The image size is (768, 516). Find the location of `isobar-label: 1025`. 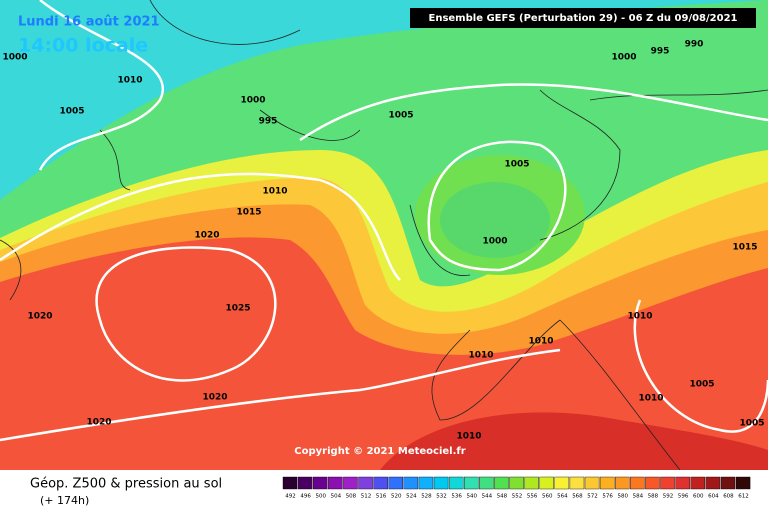

isobar-label: 1025 is located at coordinates (237, 309).